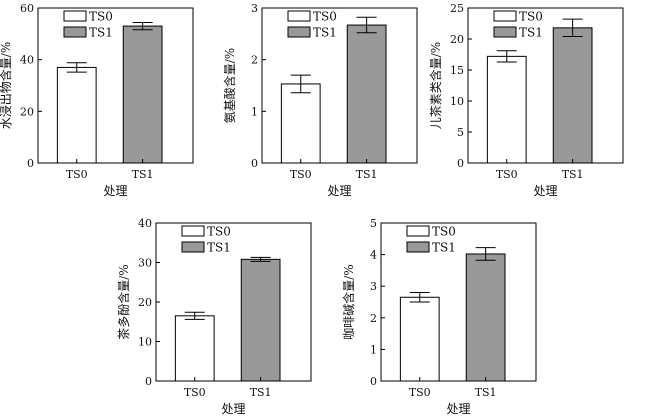 The width and height of the screenshot is (650, 420). Describe the element at coordinates (373, 318) in the screenshot. I see `y-tick-label: 2` at that location.